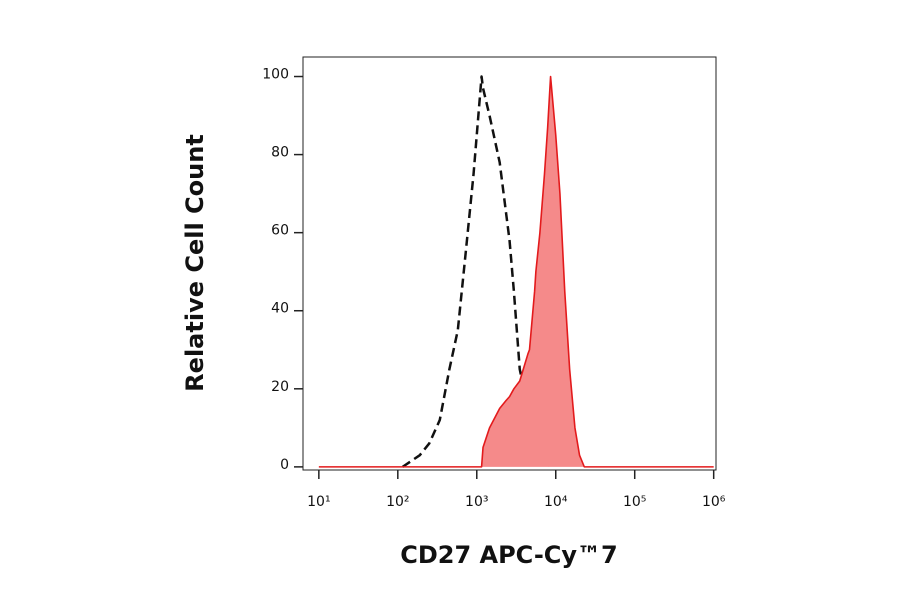 Image resolution: width=900 pixels, height=594 pixels. I want to click on y-tick-label: 40, so click(280, 309).